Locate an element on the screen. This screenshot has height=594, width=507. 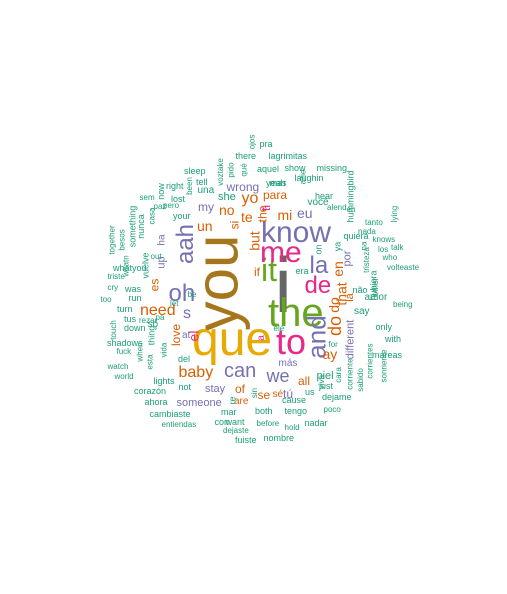
word-volteaste: volteaste is located at coordinates (403, 267).